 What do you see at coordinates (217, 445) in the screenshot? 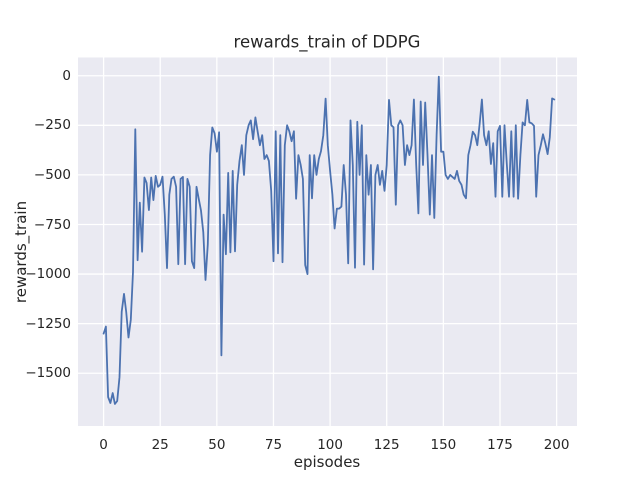
I see `x-tick-label: 50` at bounding box center [217, 445].